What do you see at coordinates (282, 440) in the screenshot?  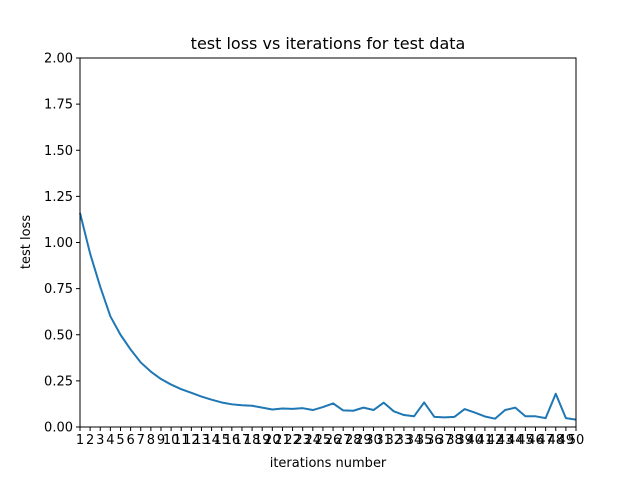 I see `x-tick-label: 21` at bounding box center [282, 440].